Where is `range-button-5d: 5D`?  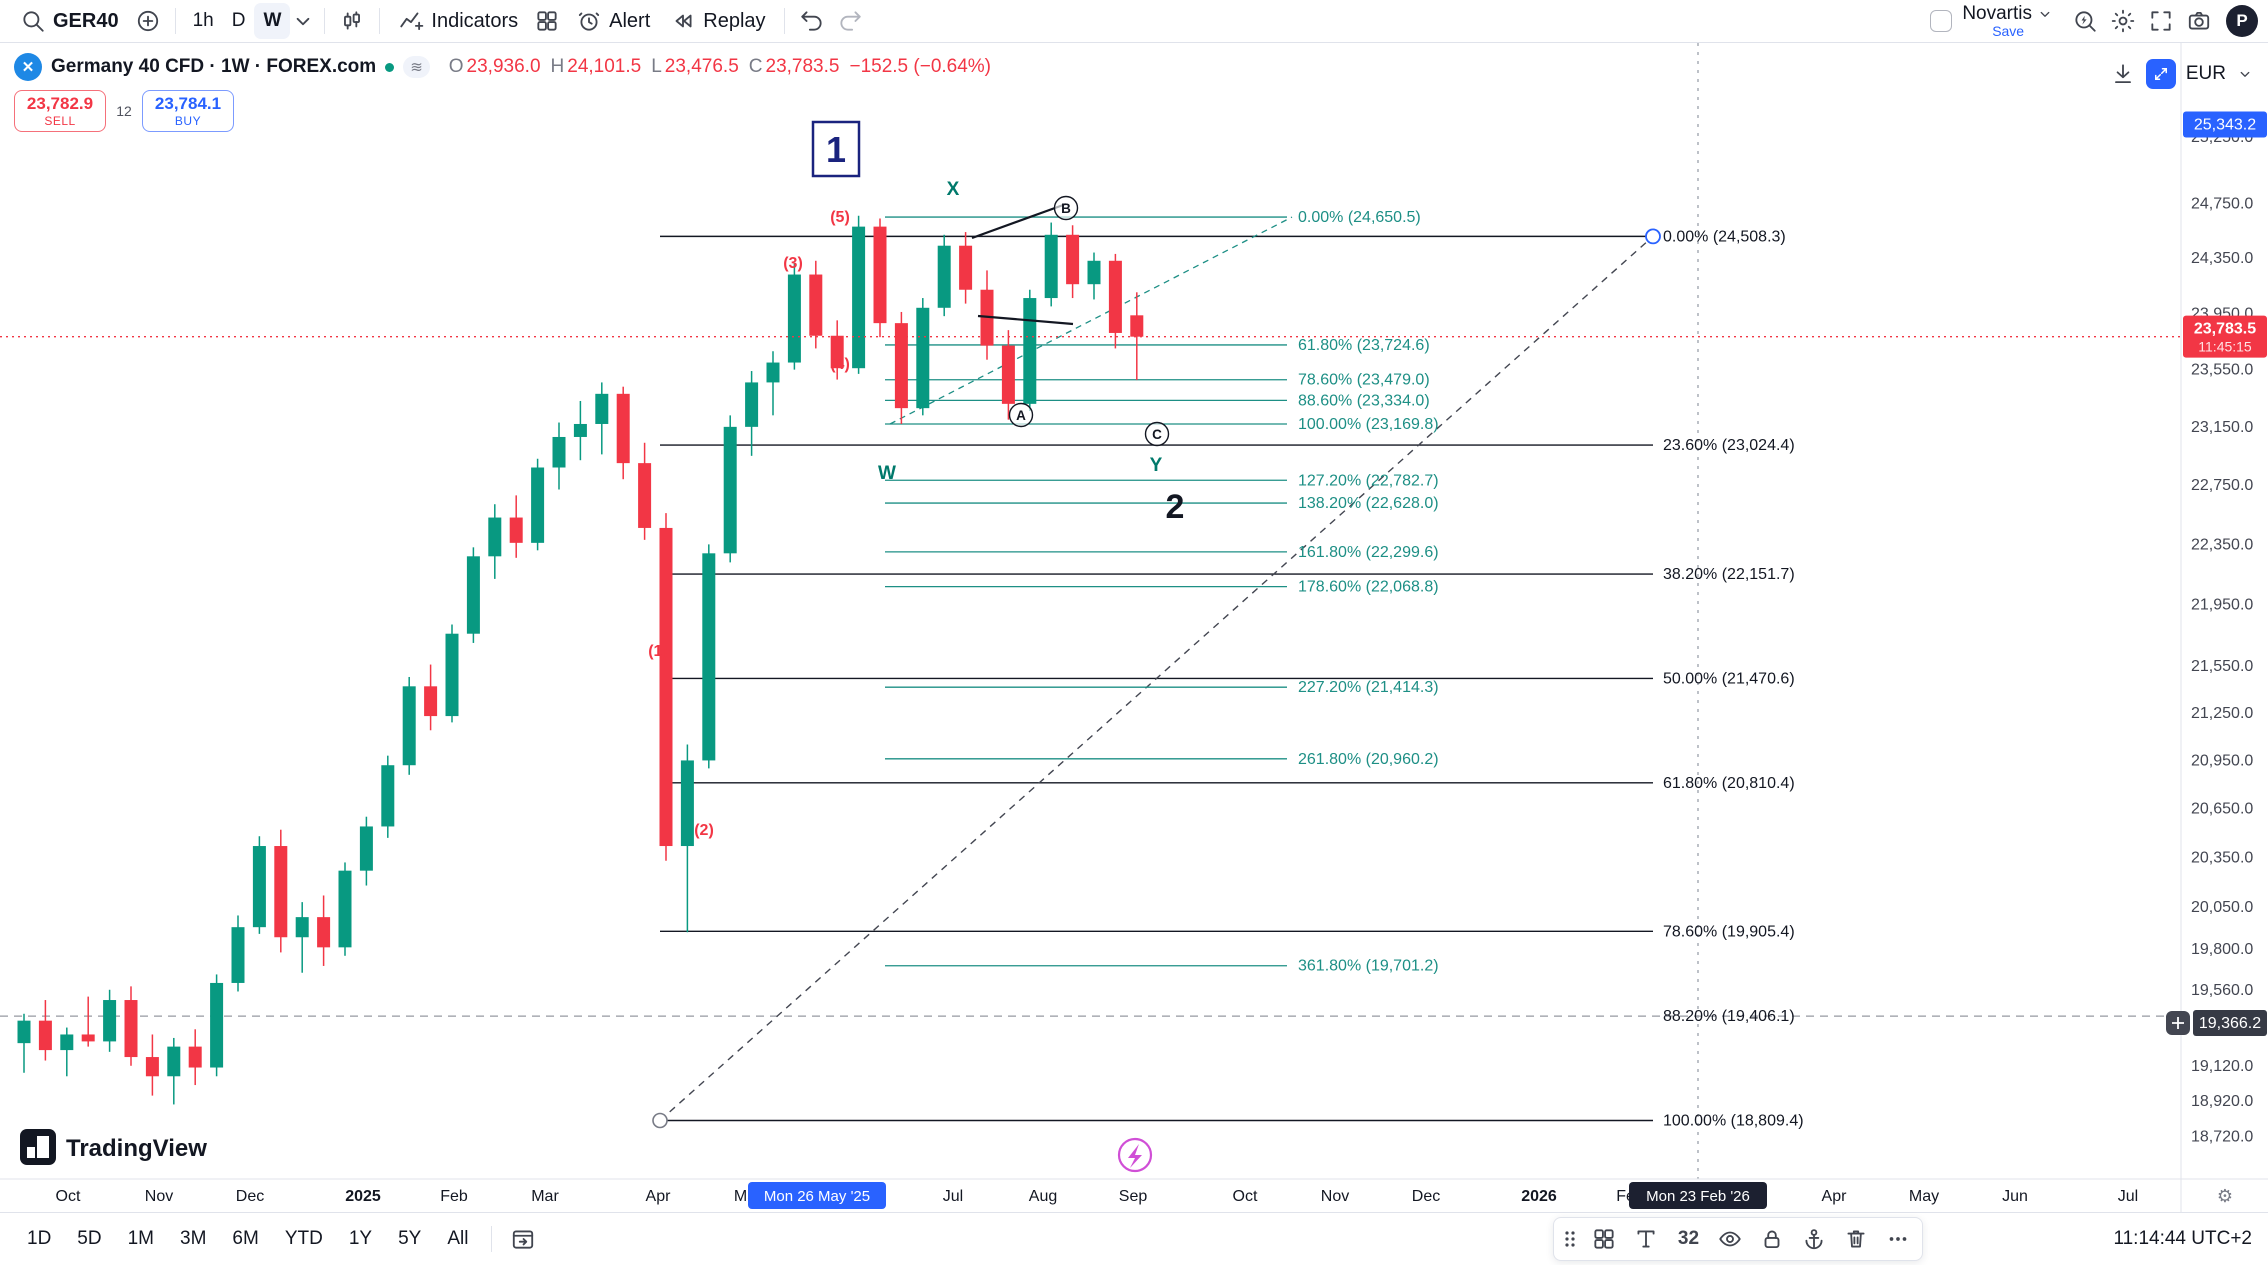 range-button-5d: 5D is located at coordinates (89, 1239).